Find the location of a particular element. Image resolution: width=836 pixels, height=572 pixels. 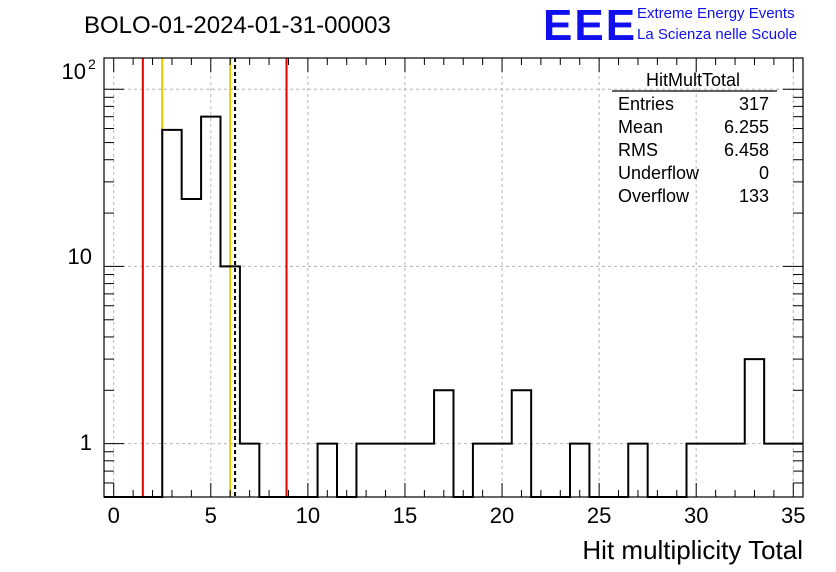

x-tick-label: 10 is located at coordinates (308, 515).